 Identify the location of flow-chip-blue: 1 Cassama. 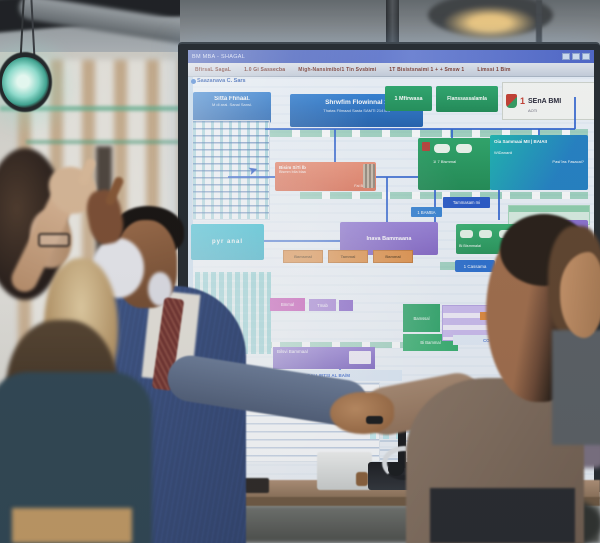
(475, 266).